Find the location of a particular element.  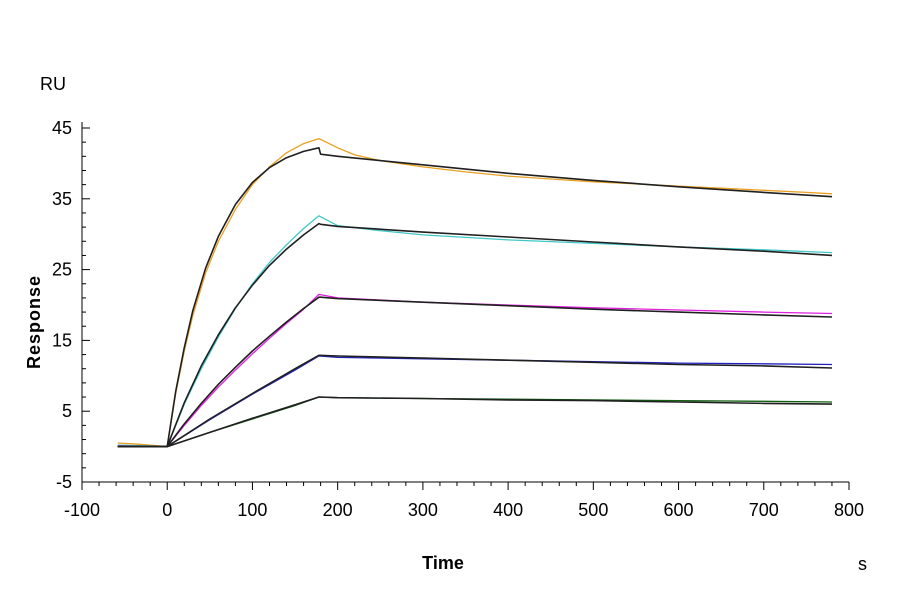

x-tick-label: 700 is located at coordinates (764, 510).